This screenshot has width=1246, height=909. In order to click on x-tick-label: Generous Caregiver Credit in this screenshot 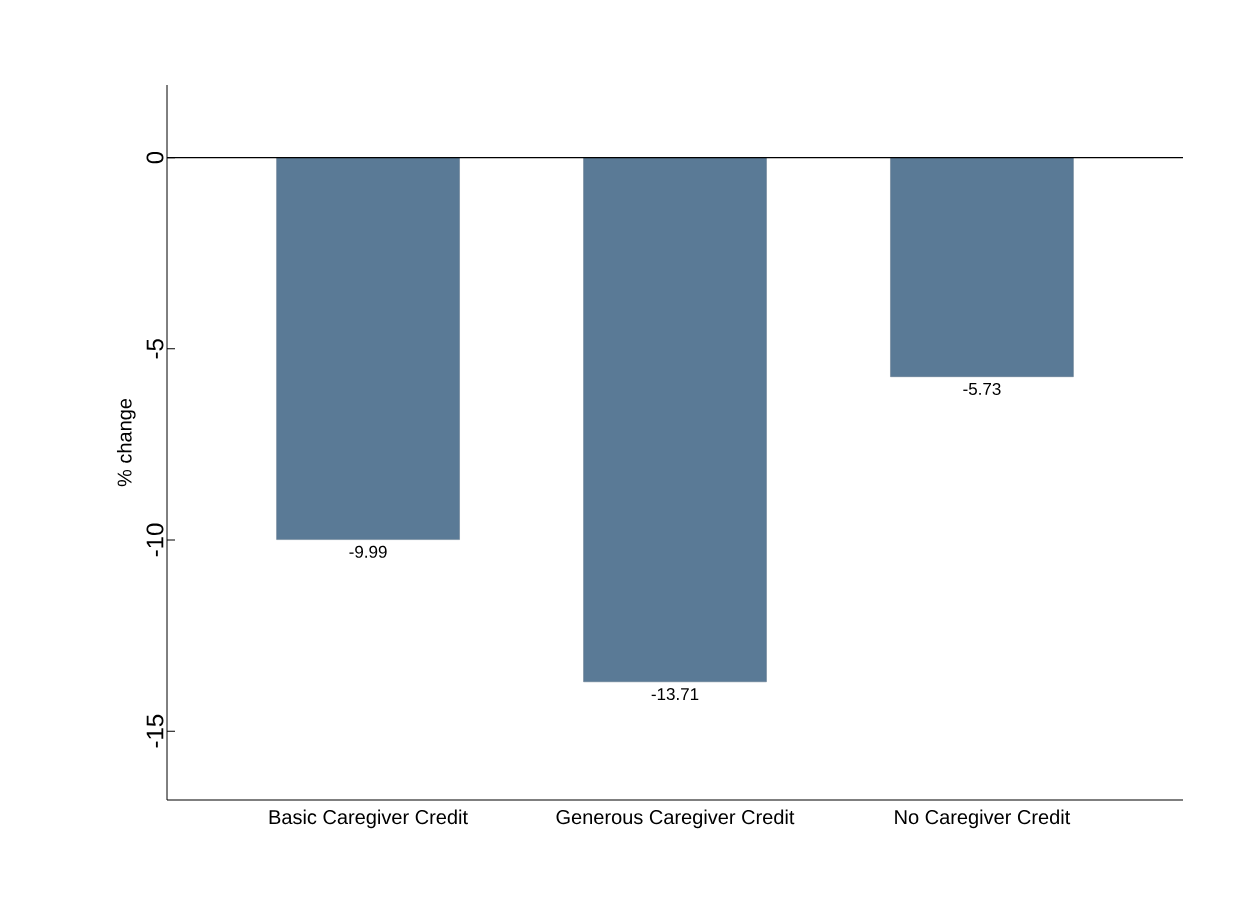, I will do `click(675, 819)`.